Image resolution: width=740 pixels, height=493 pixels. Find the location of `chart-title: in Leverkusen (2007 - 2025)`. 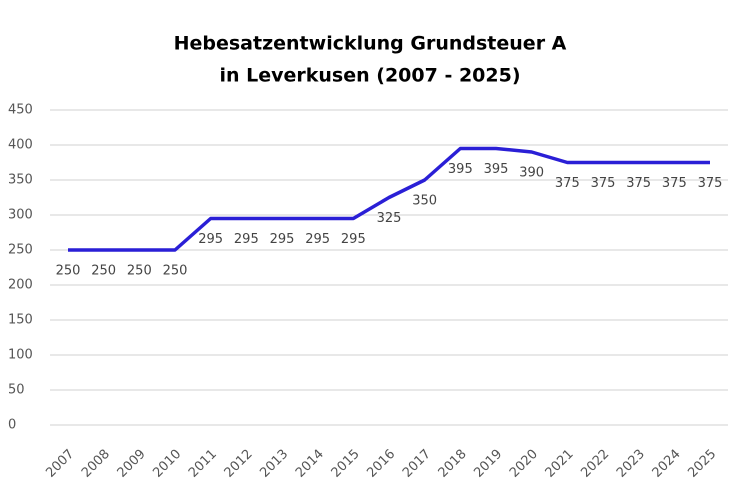

chart-title: in Leverkusen (2007 - 2025) is located at coordinates (369, 76).